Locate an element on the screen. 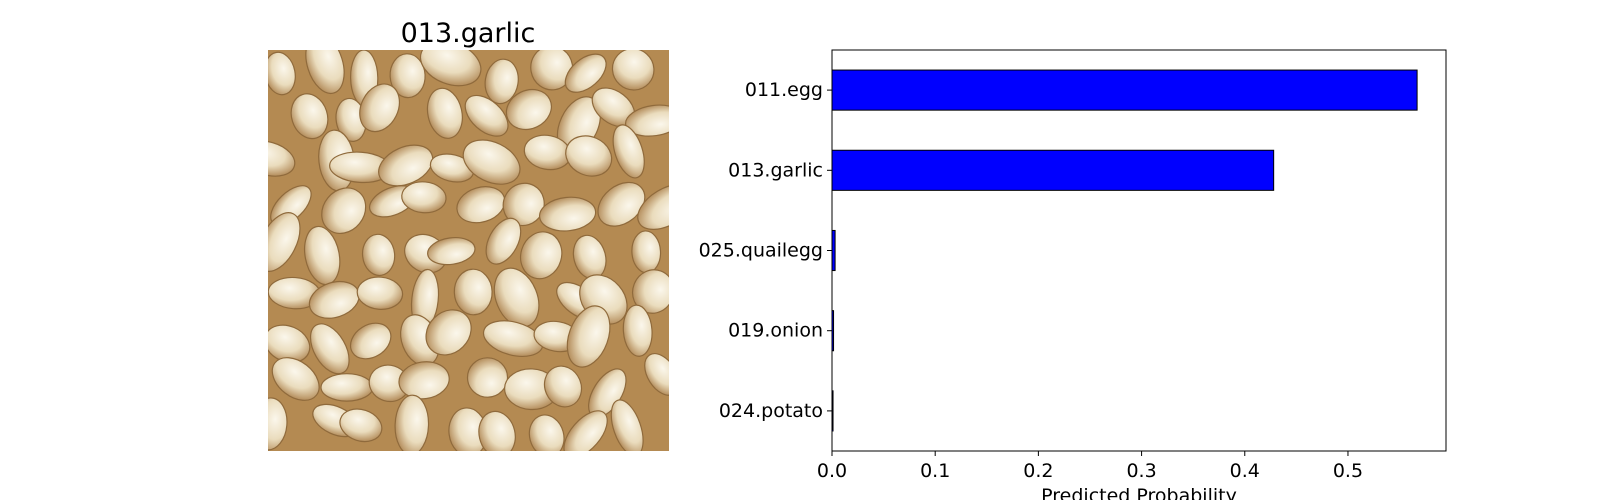 The width and height of the screenshot is (1600, 500). x-axis-label: Predicted Probability is located at coordinates (1139, 492).